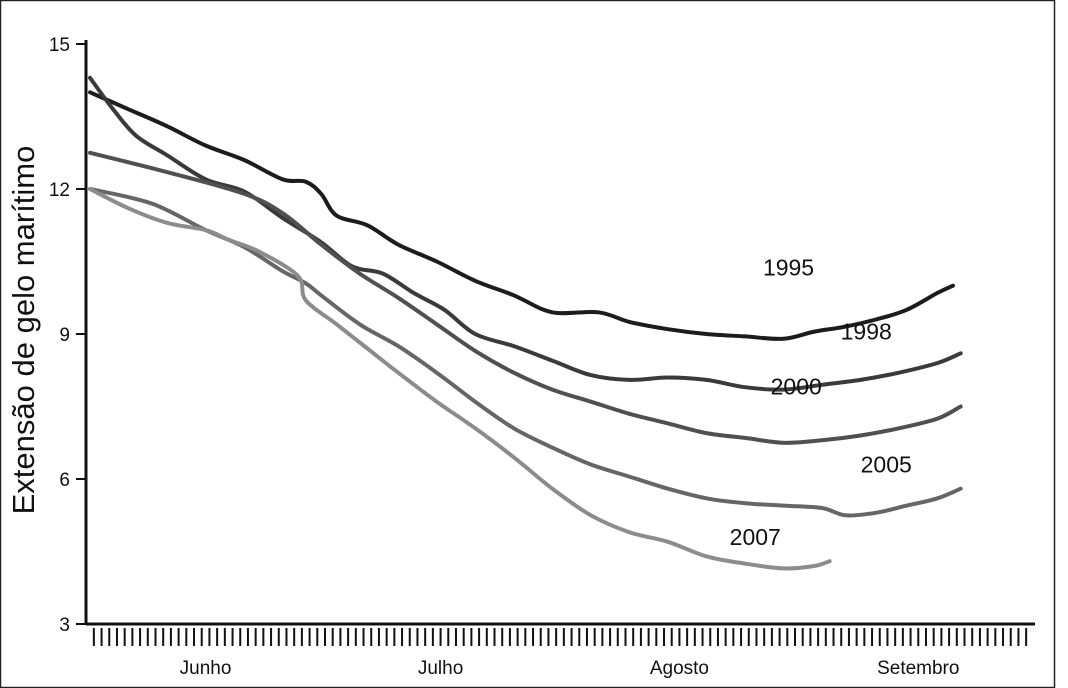 The width and height of the screenshot is (1068, 688). I want to click on month-label: Julho, so click(440, 668).